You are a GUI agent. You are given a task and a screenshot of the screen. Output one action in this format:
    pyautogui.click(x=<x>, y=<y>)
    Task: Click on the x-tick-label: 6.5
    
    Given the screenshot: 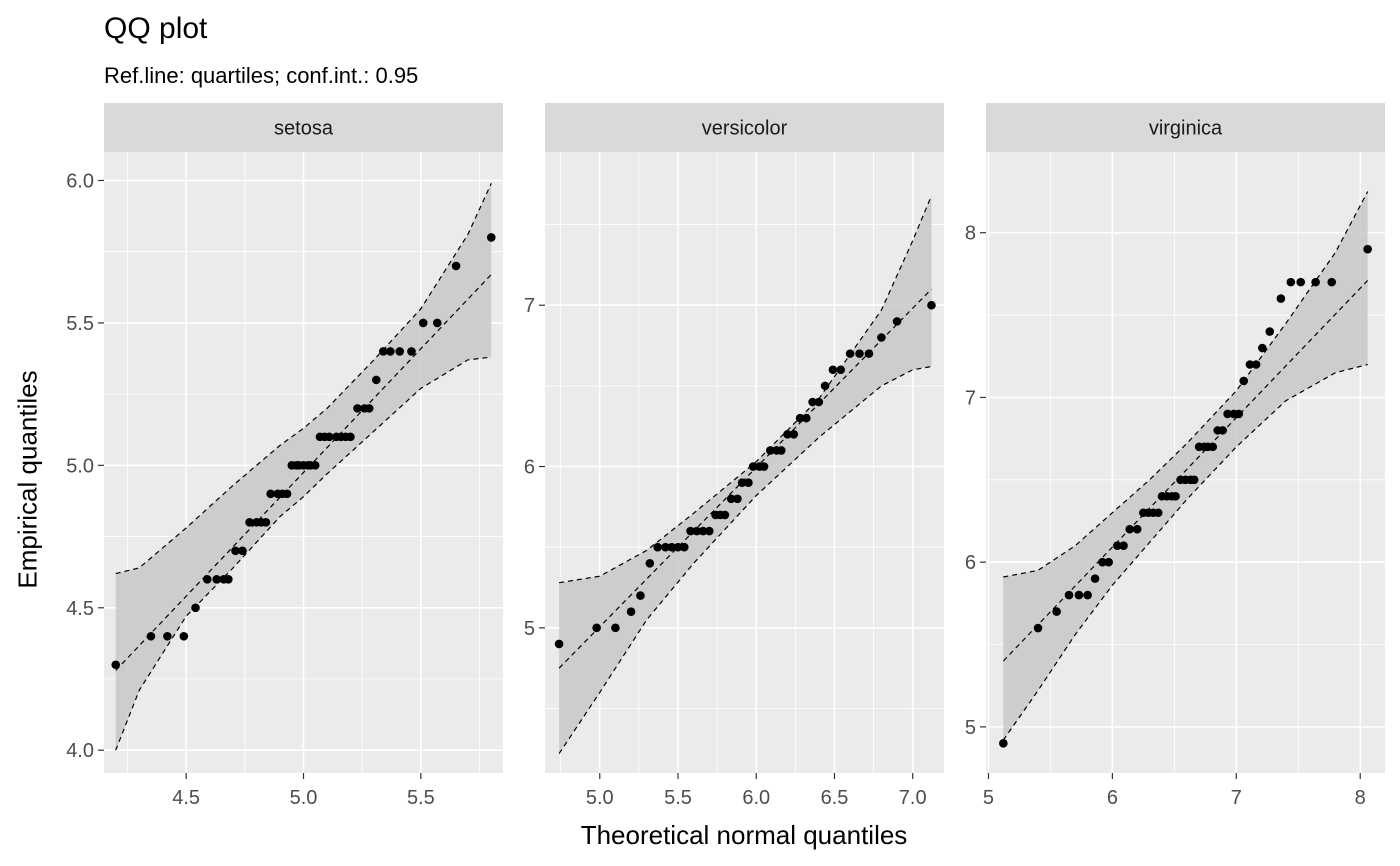 What is the action you would take?
    pyautogui.click(x=835, y=798)
    